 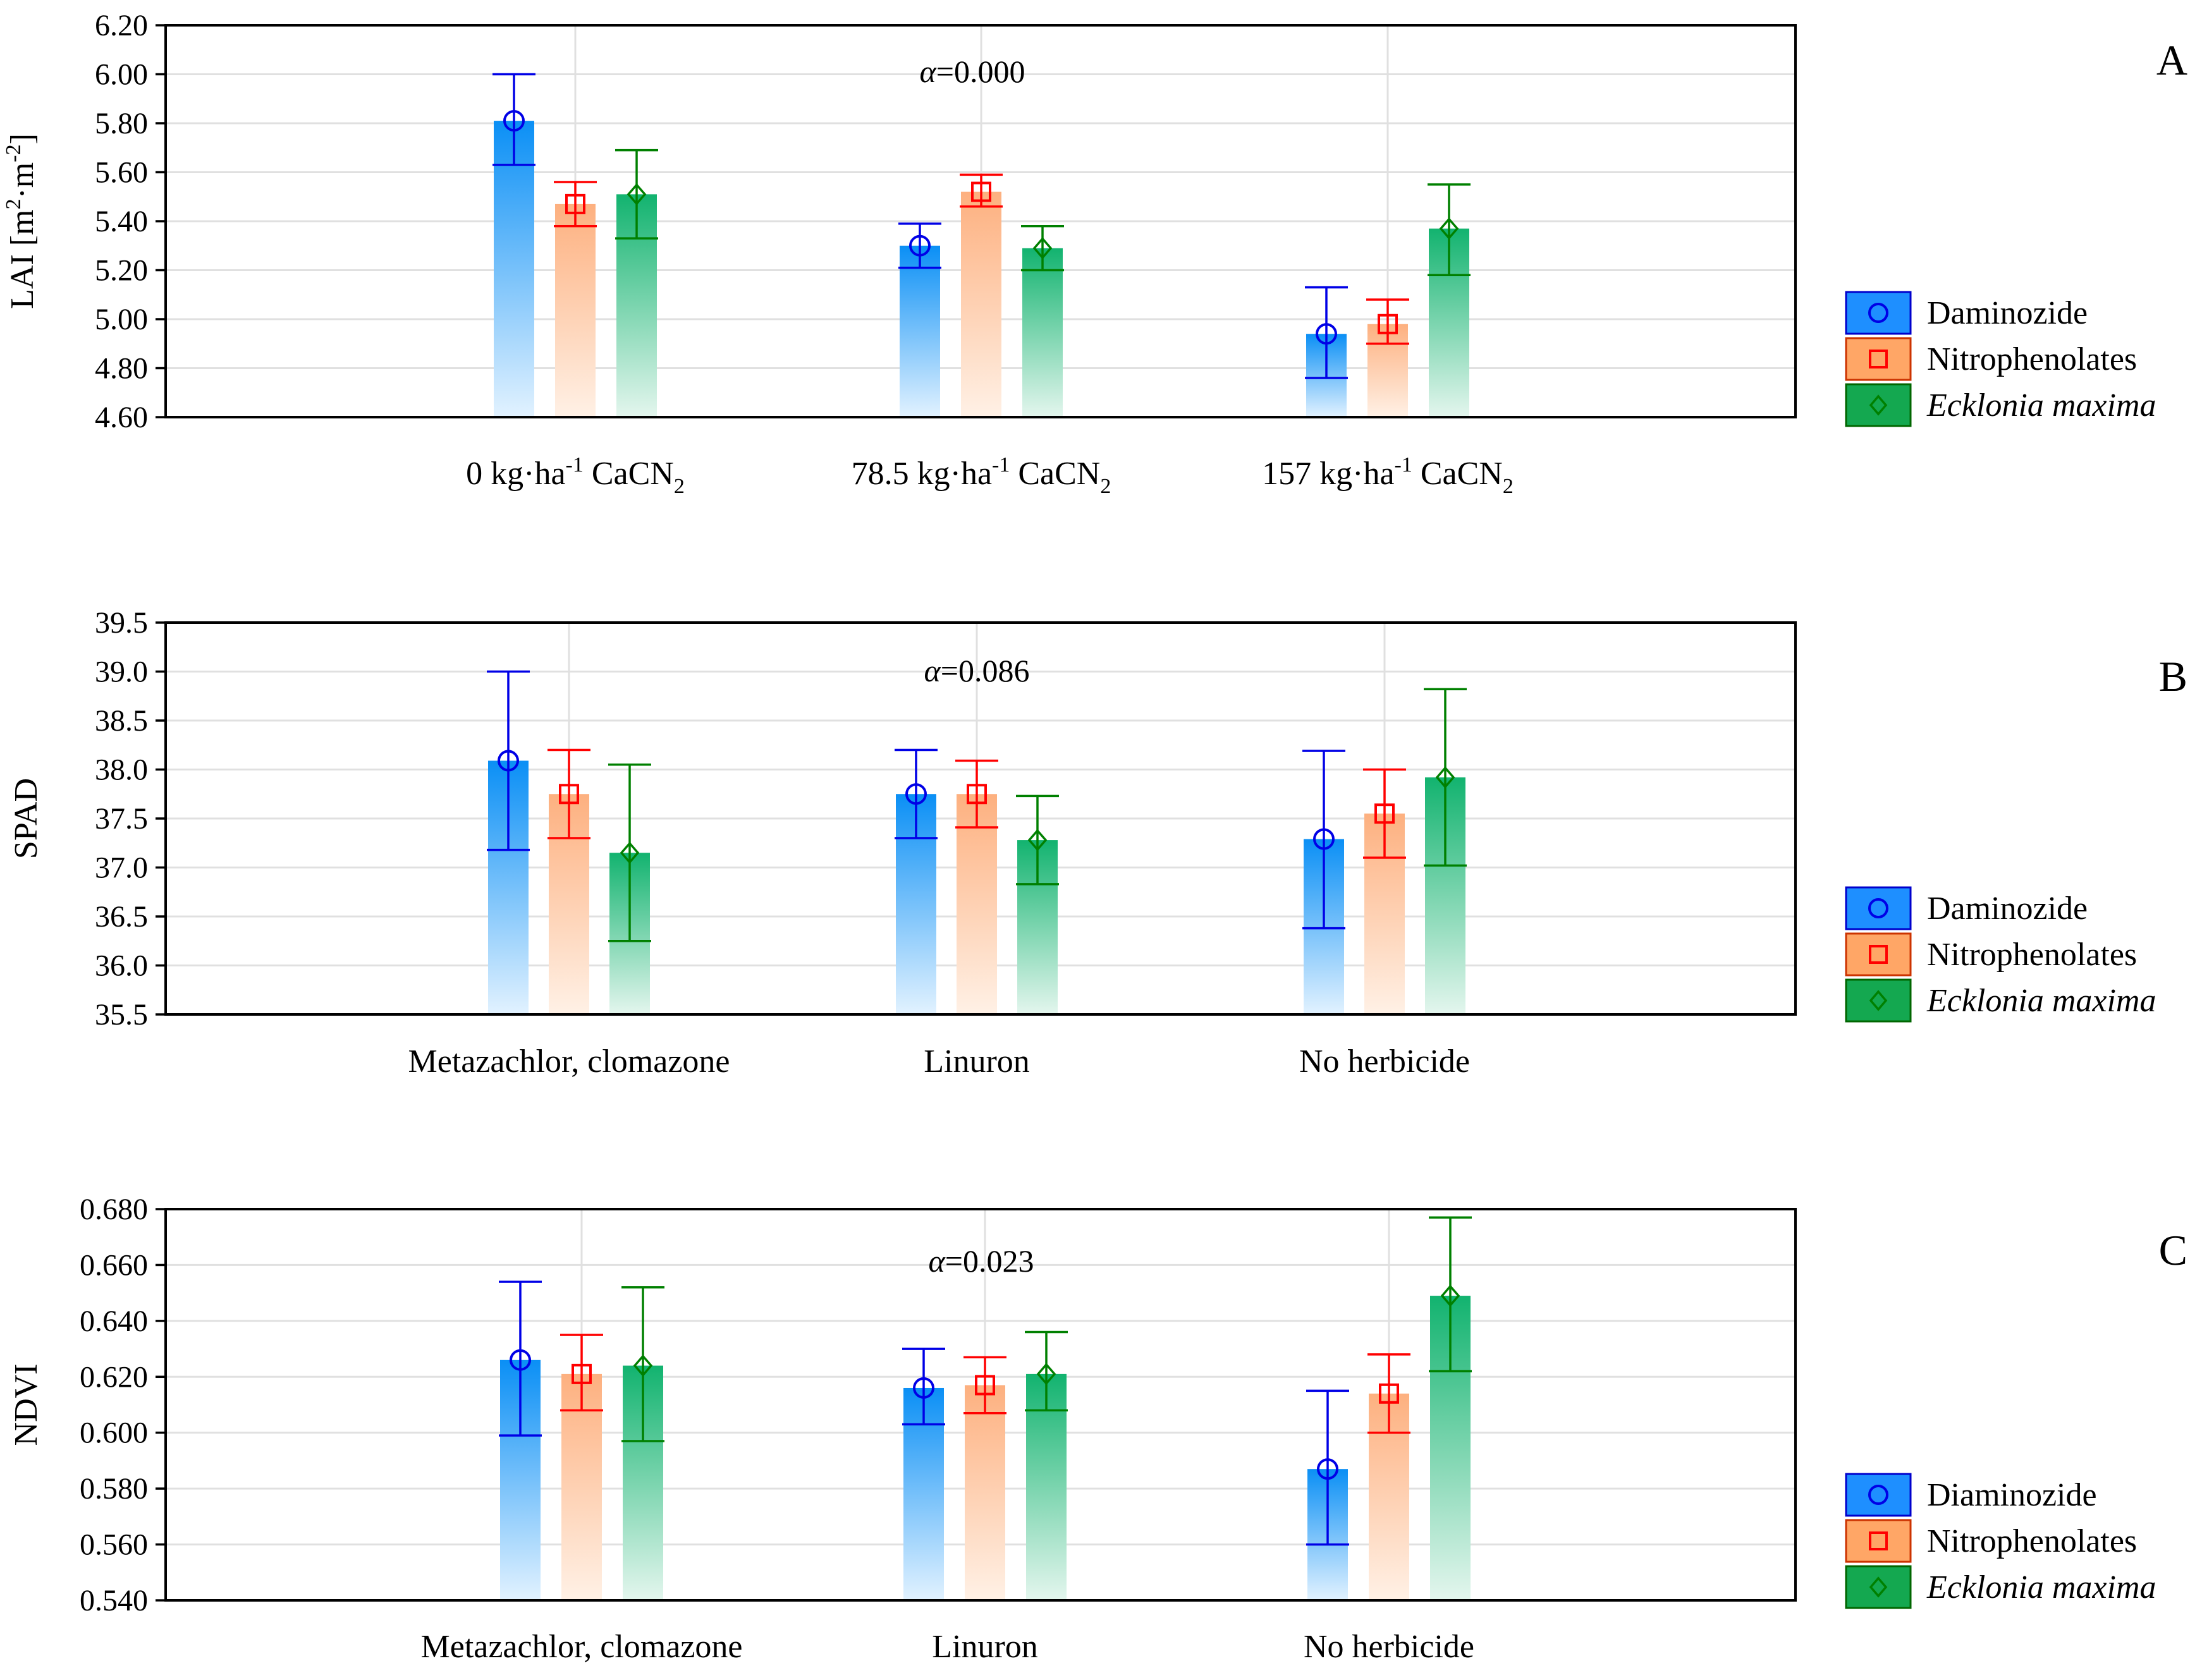 I want to click on bar-a-s1-c0, so click(x=575, y=310).